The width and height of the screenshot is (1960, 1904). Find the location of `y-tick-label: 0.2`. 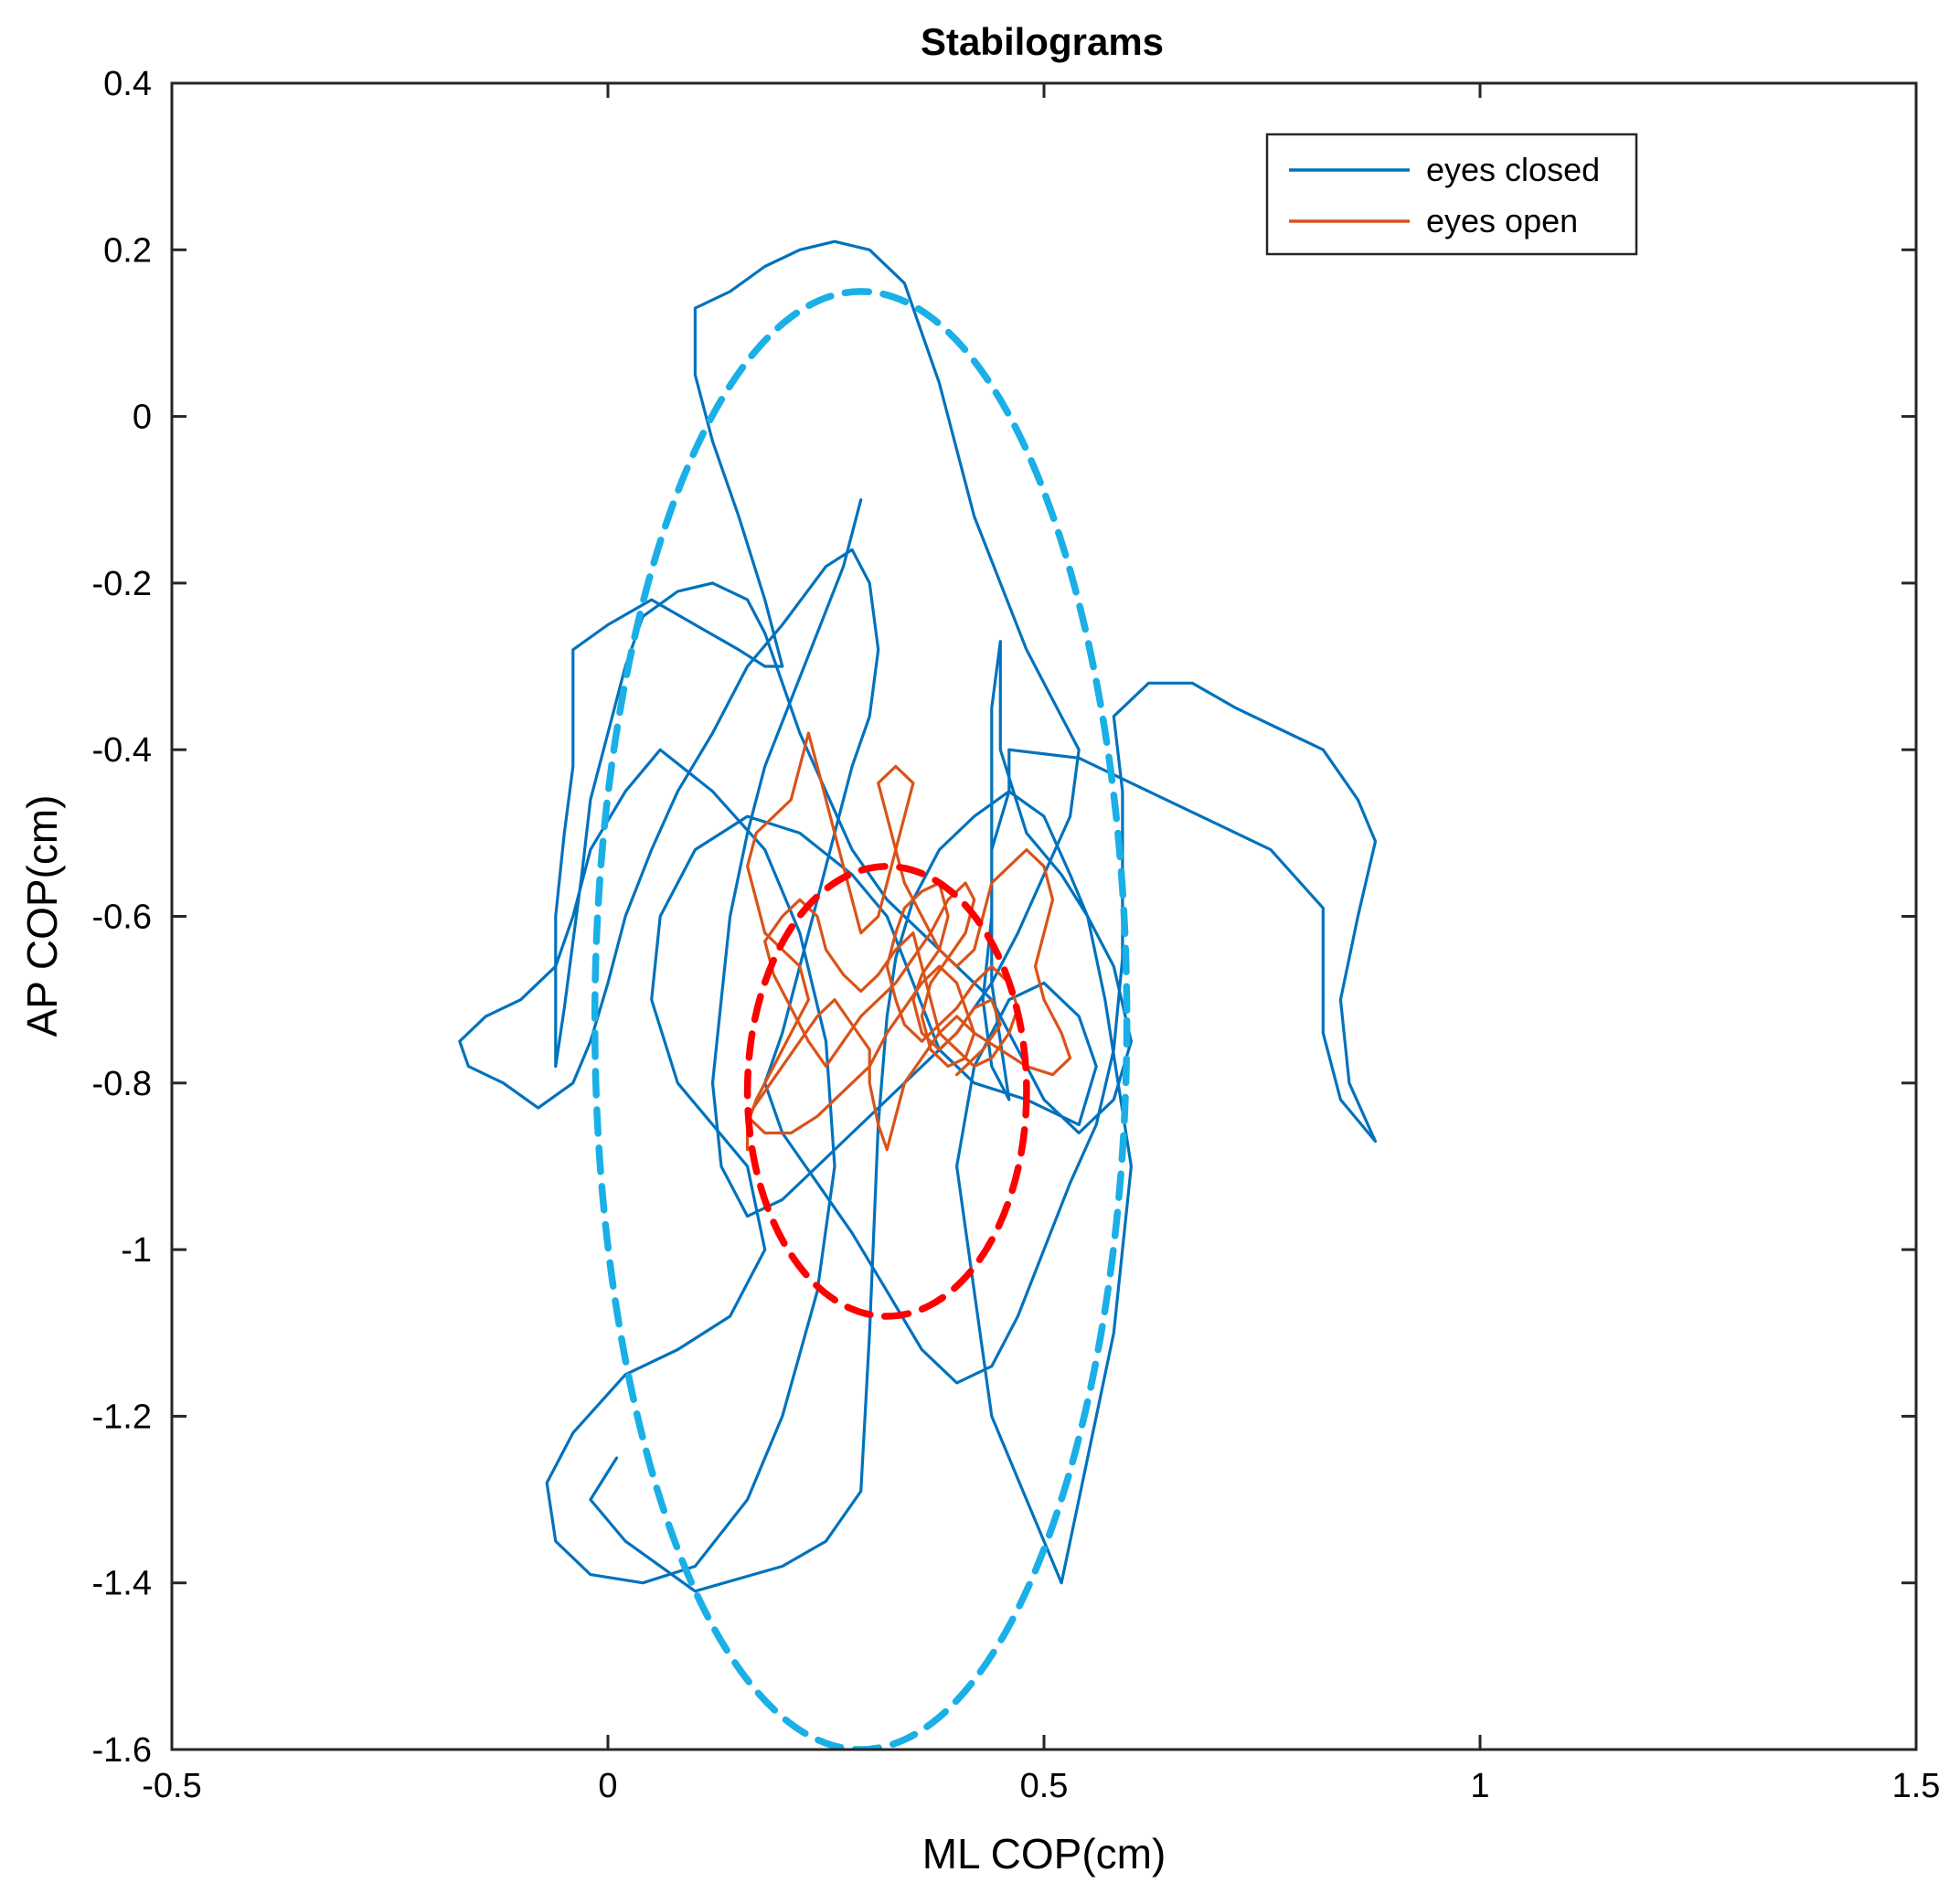

y-tick-label: 0.2 is located at coordinates (128, 251).